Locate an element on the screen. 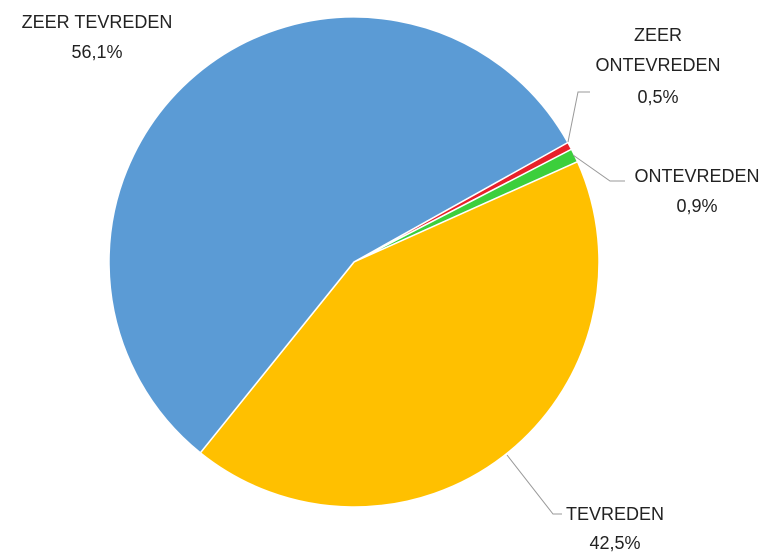  slice-value-label: 42,5% is located at coordinates (615, 543).